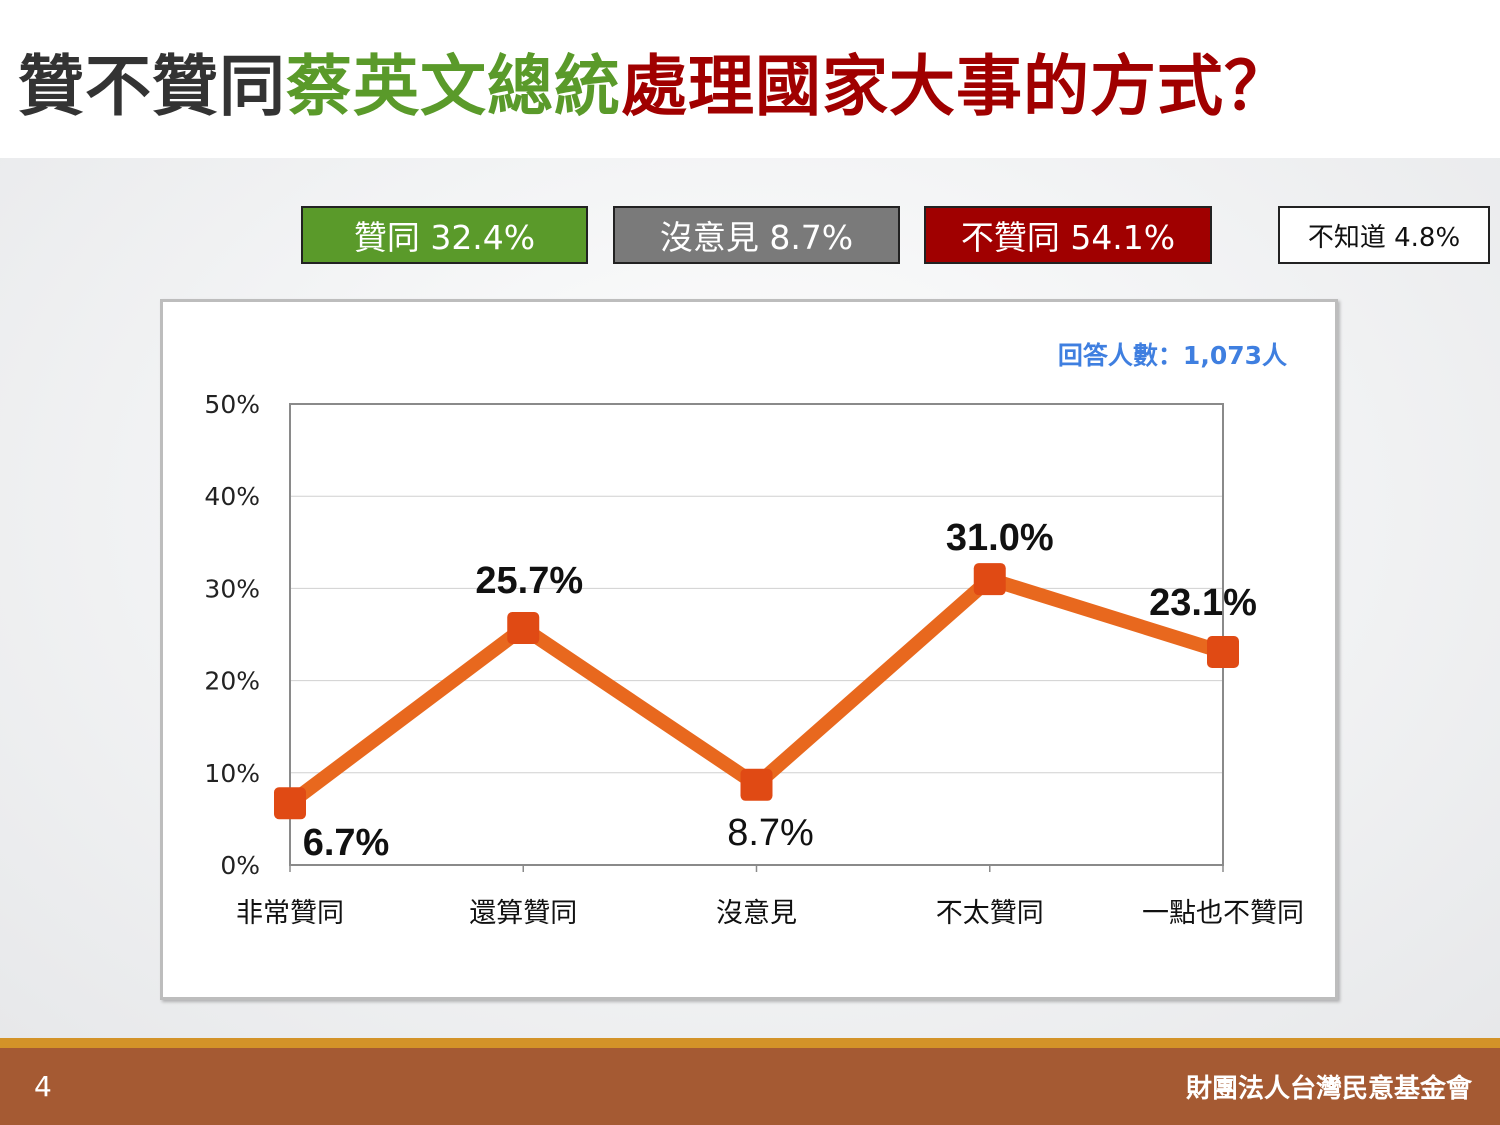 The height and width of the screenshot is (1125, 1500). What do you see at coordinates (152, 86) in the screenshot?
I see `title-part-1: 贊不贊同` at bounding box center [152, 86].